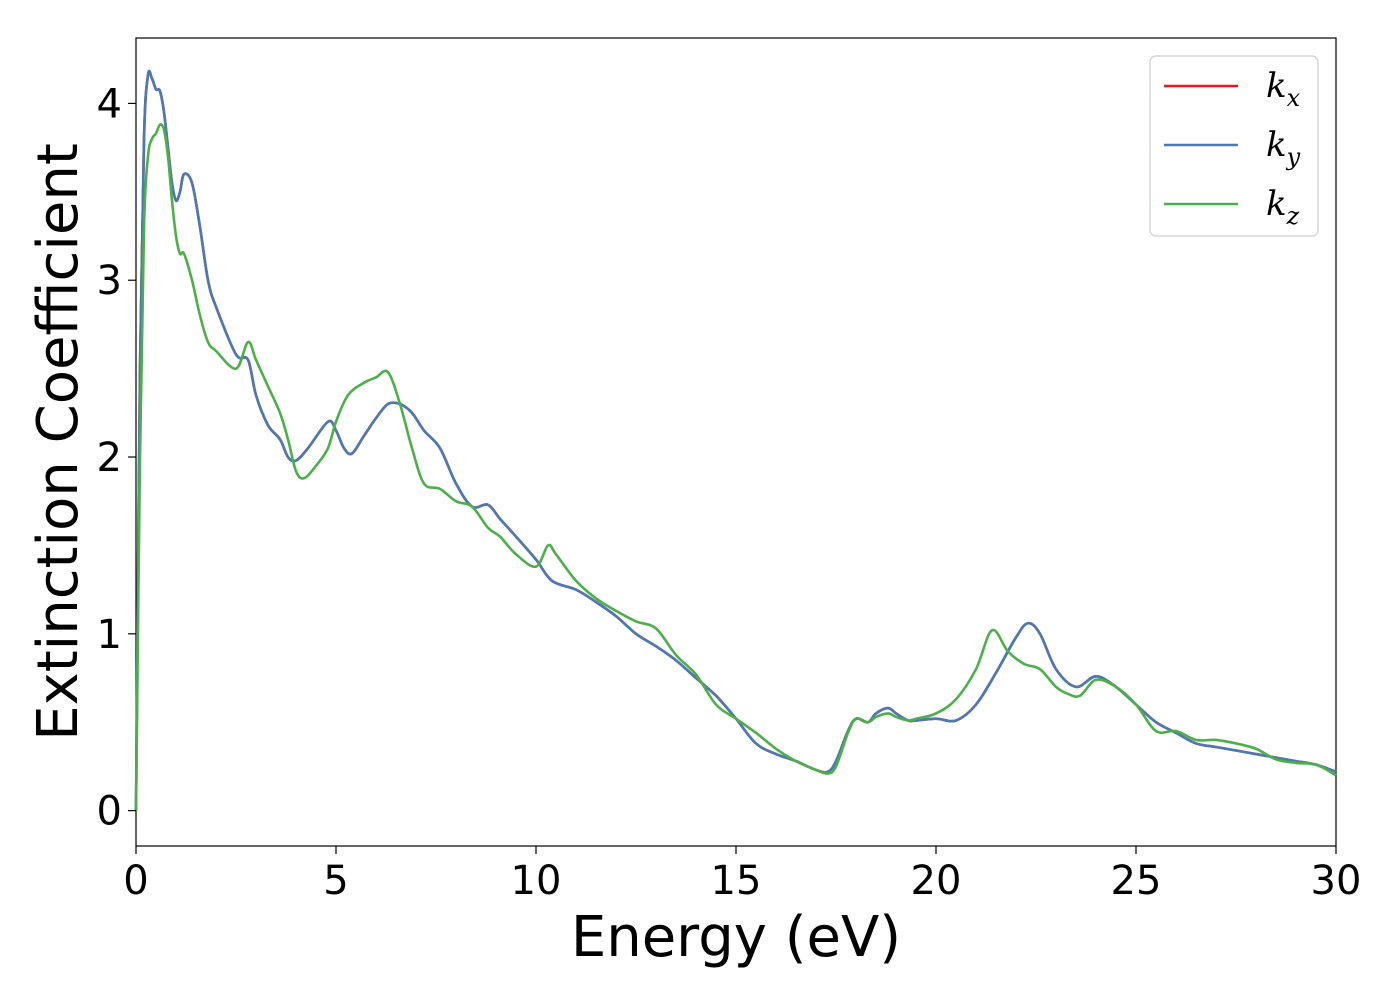 The height and width of the screenshot is (1000, 1400). What do you see at coordinates (335, 881) in the screenshot?
I see `x-tick-label: 5` at bounding box center [335, 881].